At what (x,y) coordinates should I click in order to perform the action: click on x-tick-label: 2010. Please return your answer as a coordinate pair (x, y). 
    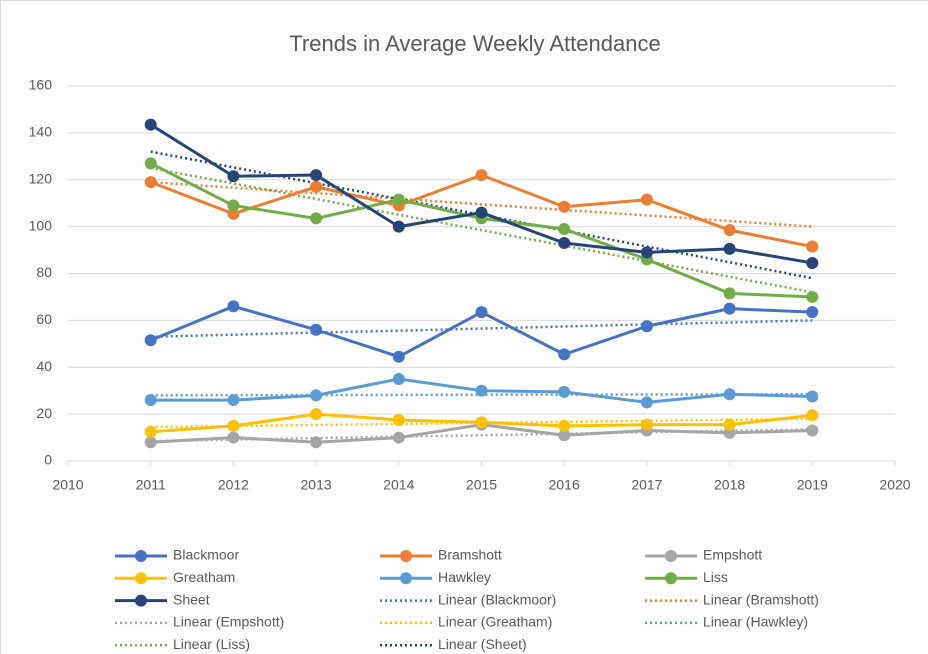
    Looking at the image, I should click on (67, 485).